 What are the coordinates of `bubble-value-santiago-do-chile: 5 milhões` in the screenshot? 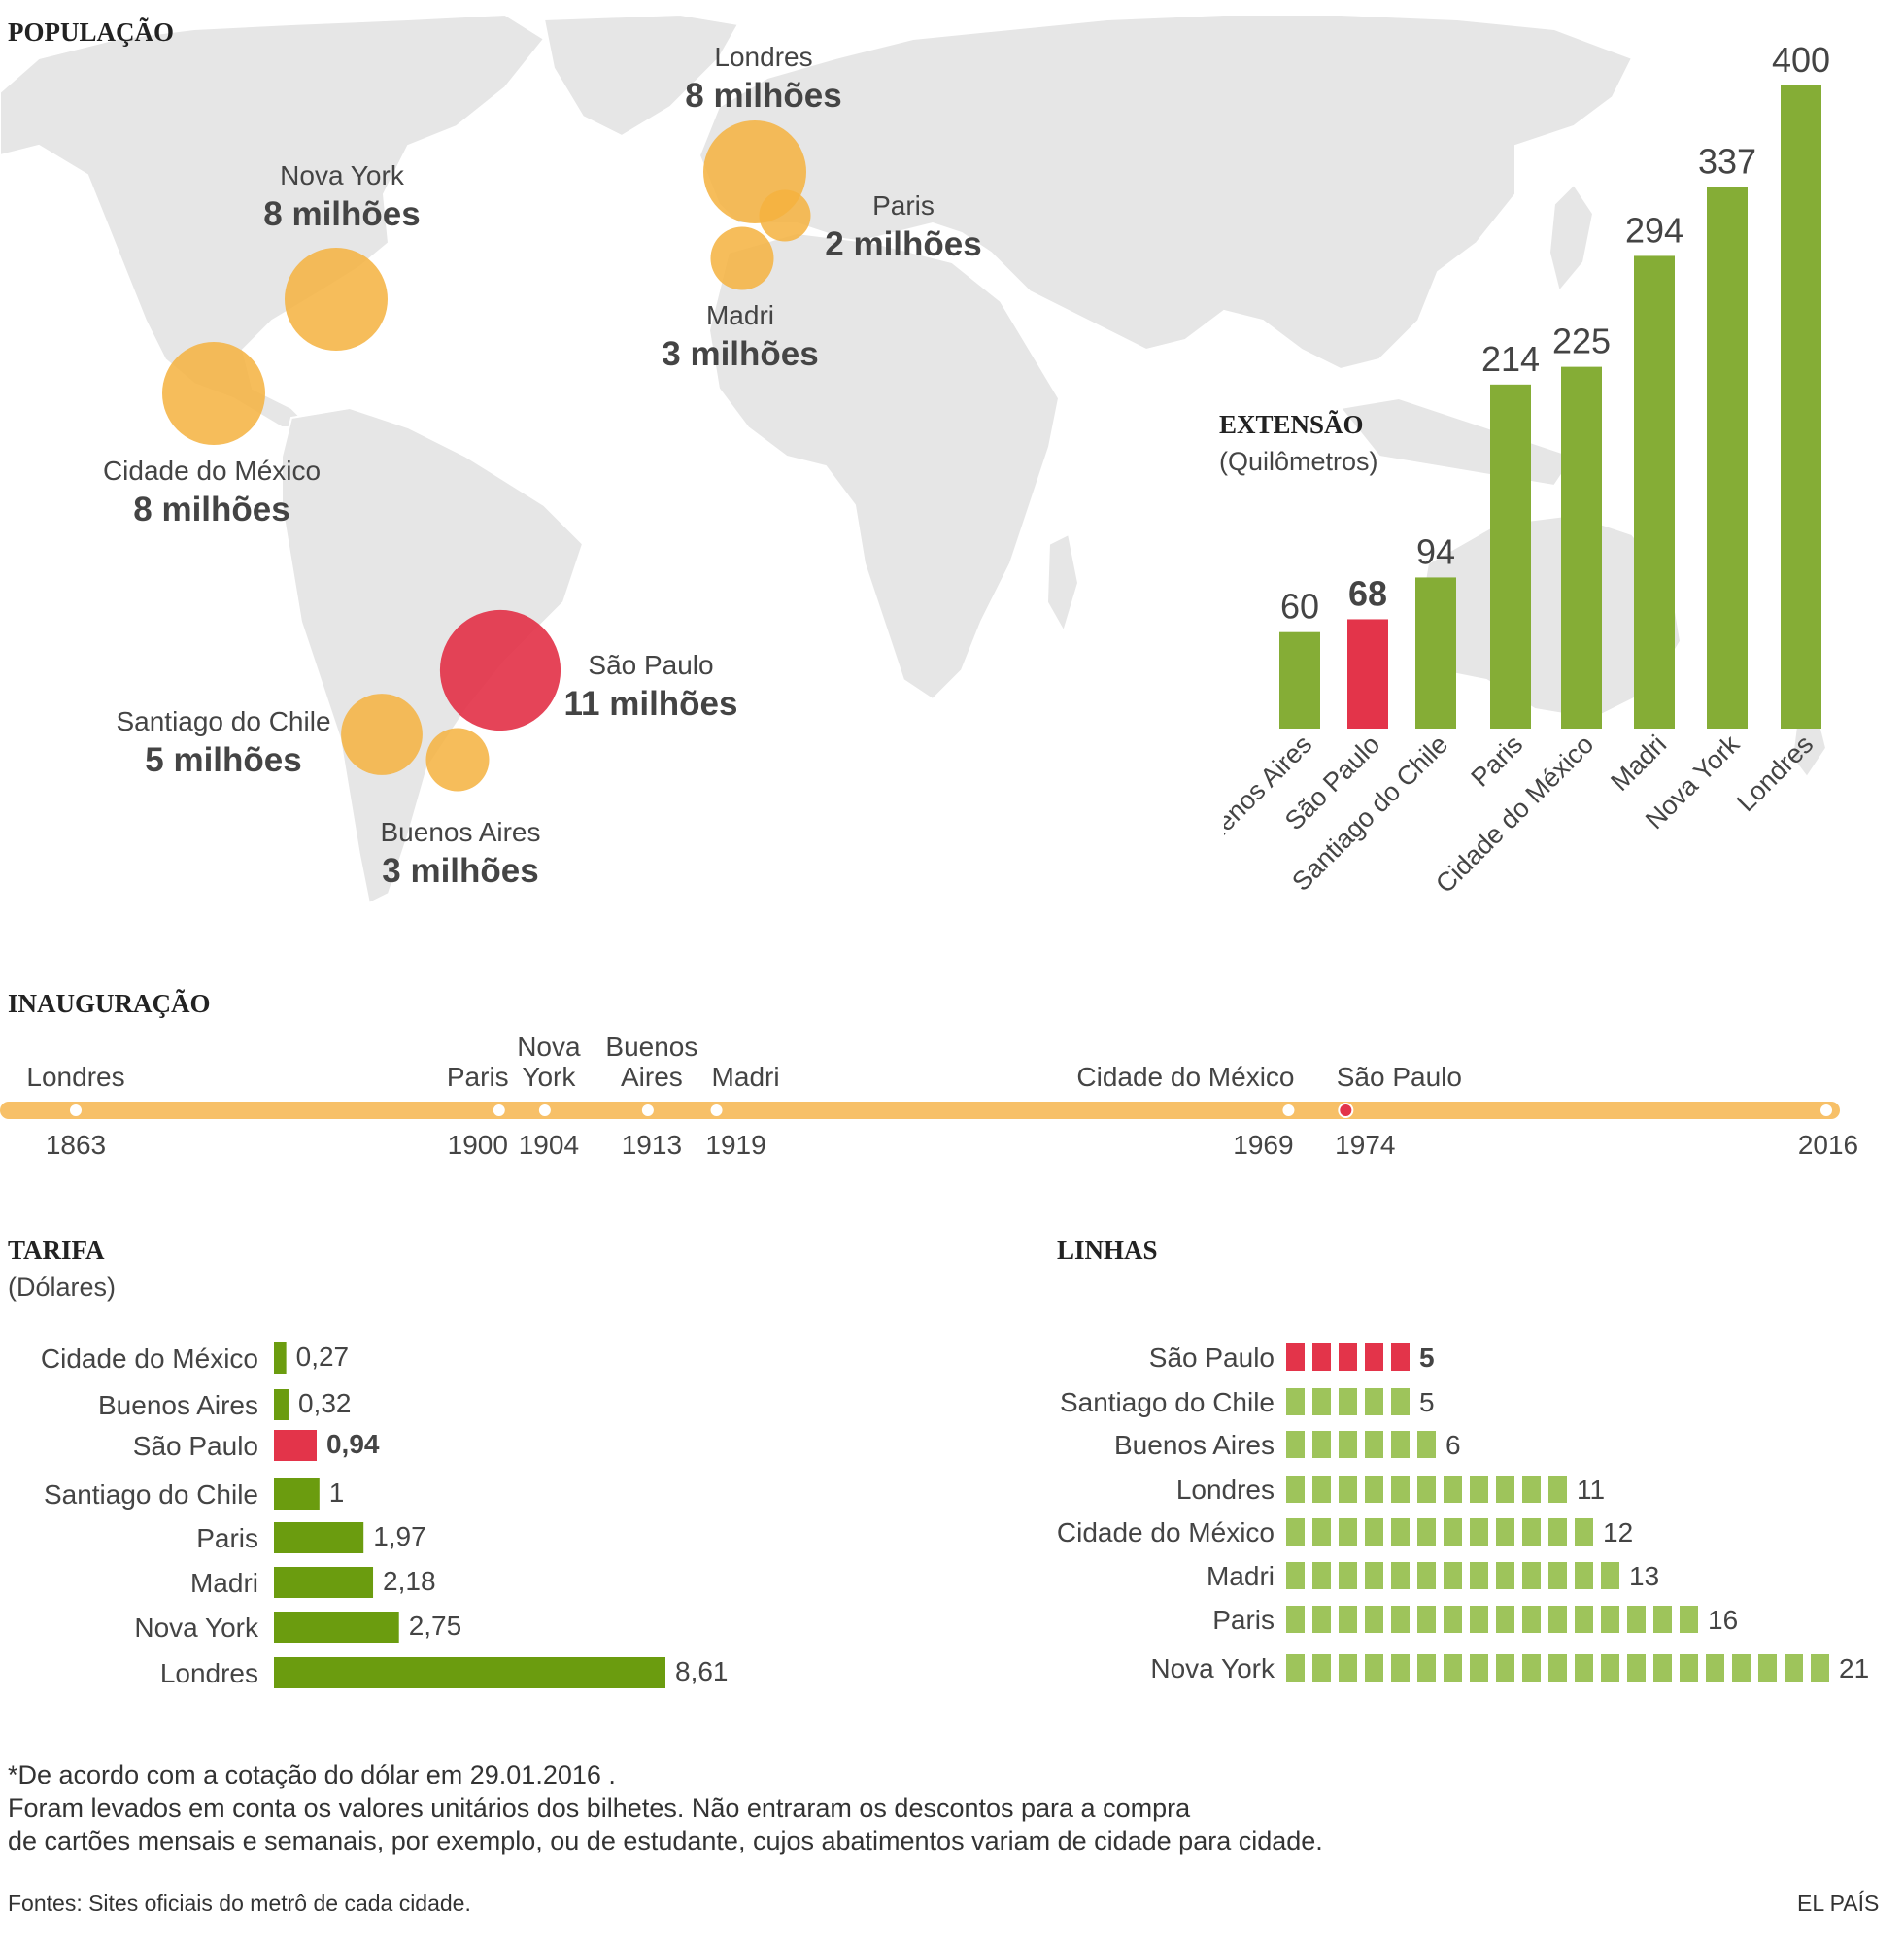 It's located at (223, 760).